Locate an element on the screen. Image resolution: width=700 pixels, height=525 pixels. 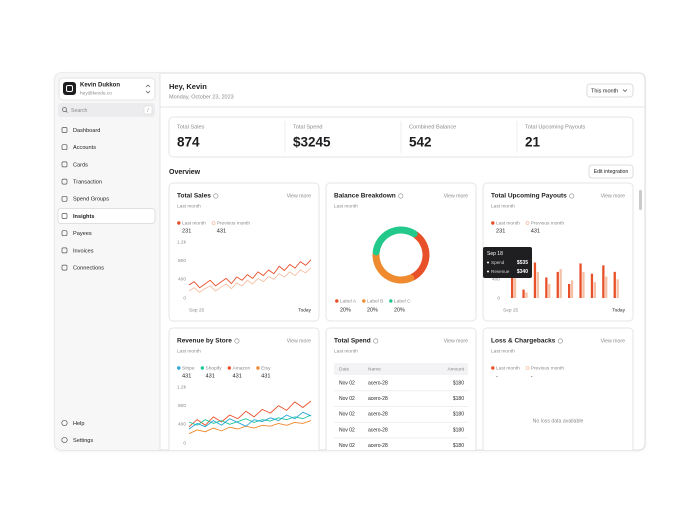
table-header: Name is located at coordinates (374, 370).